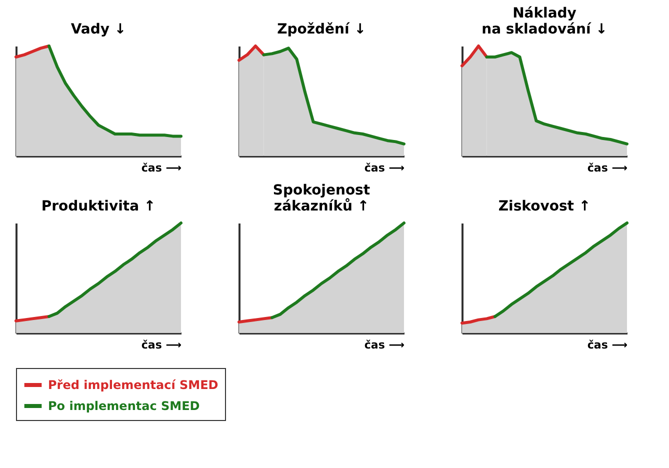 The height and width of the screenshot is (468, 669). Describe the element at coordinates (124, 406) in the screenshot. I see `legend-label: Po implementac SMED` at that location.